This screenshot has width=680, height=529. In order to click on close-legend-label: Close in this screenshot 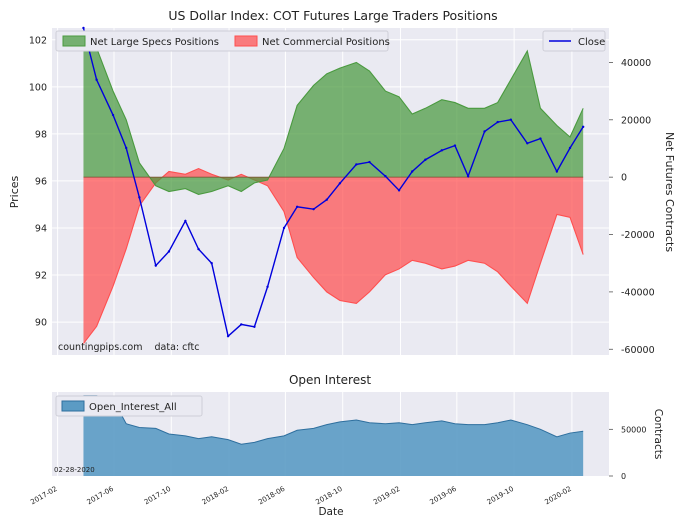, I will do `click(591, 42)`.